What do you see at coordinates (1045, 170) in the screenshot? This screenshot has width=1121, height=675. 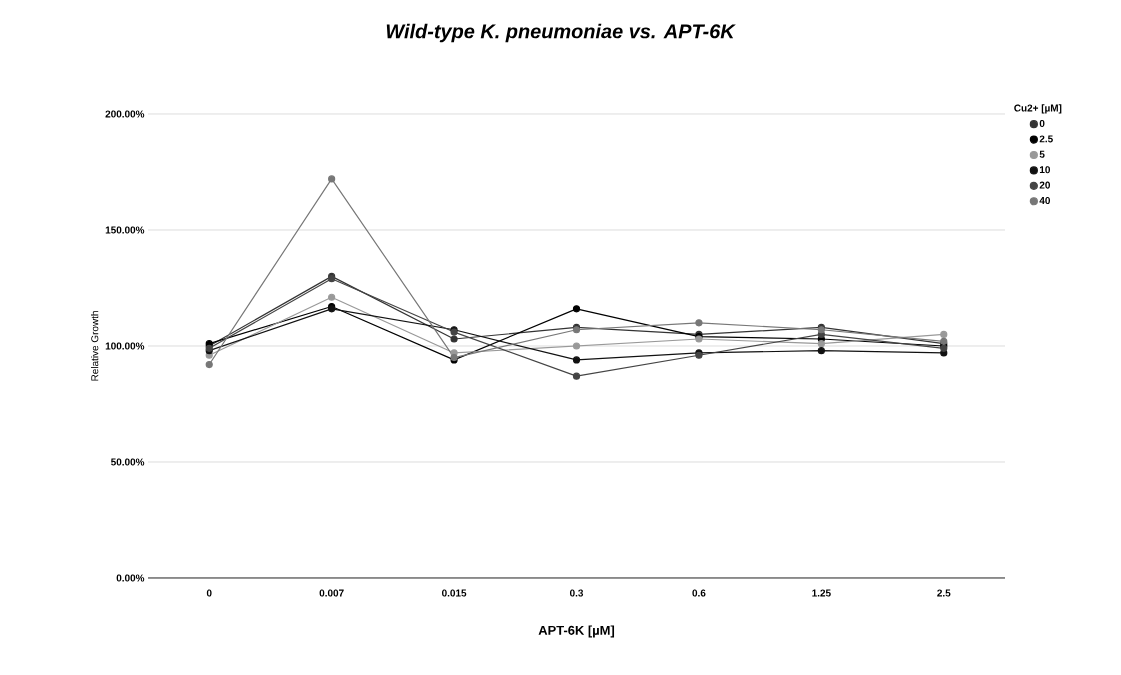 I see `legend-label: 10` at bounding box center [1045, 170].